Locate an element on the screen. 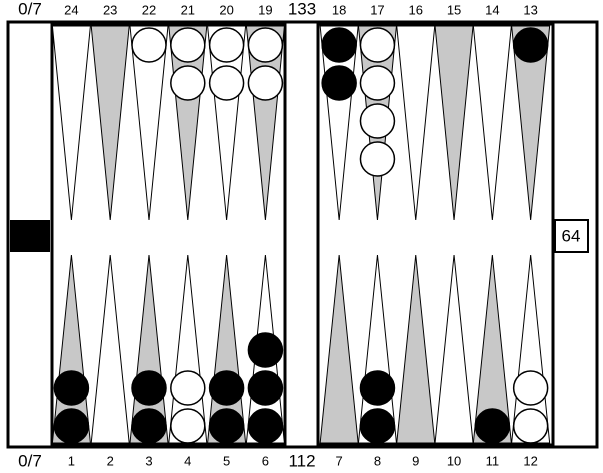 This screenshot has width=603, height=473. point-label: 24 is located at coordinates (71, 9).